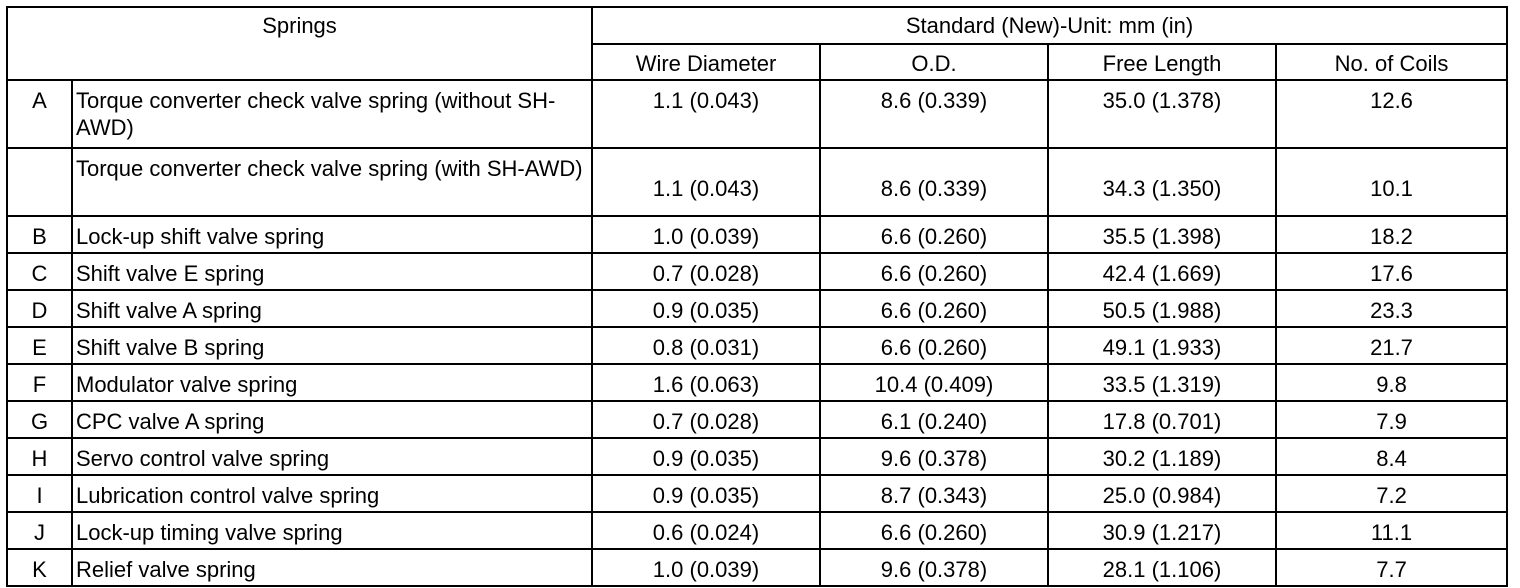 The image size is (1520, 588). What do you see at coordinates (1391, 234) in the screenshot?
I see `coils-value: 18.2` at bounding box center [1391, 234].